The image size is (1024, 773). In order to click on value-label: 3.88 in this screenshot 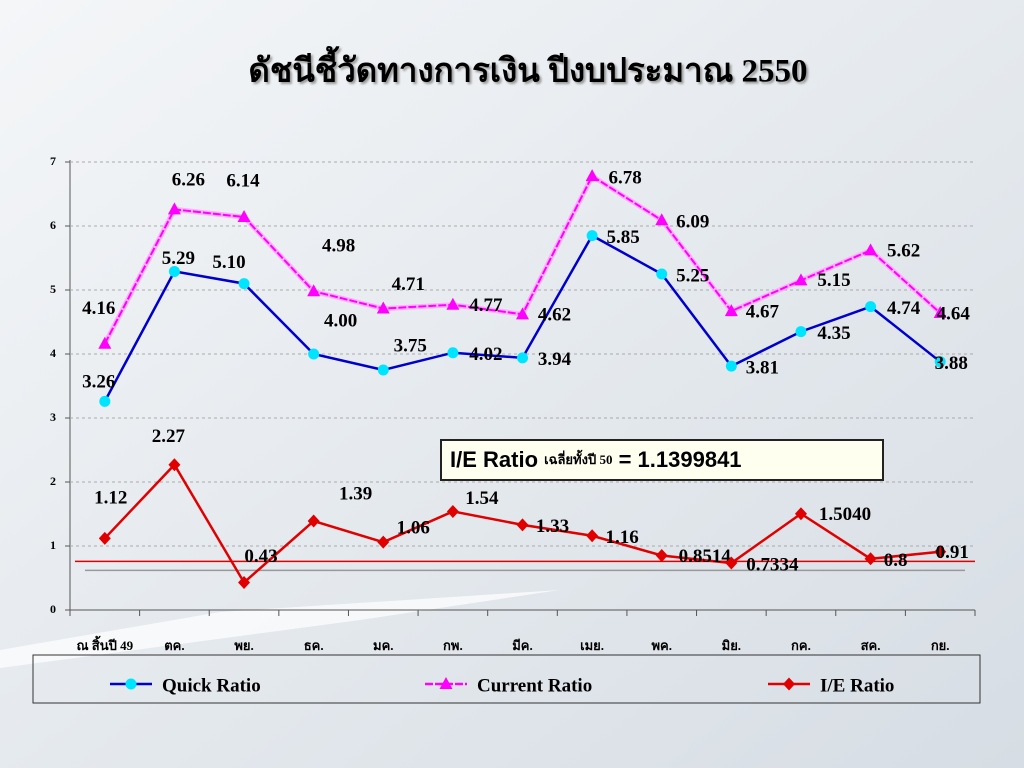, I will do `click(951, 363)`.